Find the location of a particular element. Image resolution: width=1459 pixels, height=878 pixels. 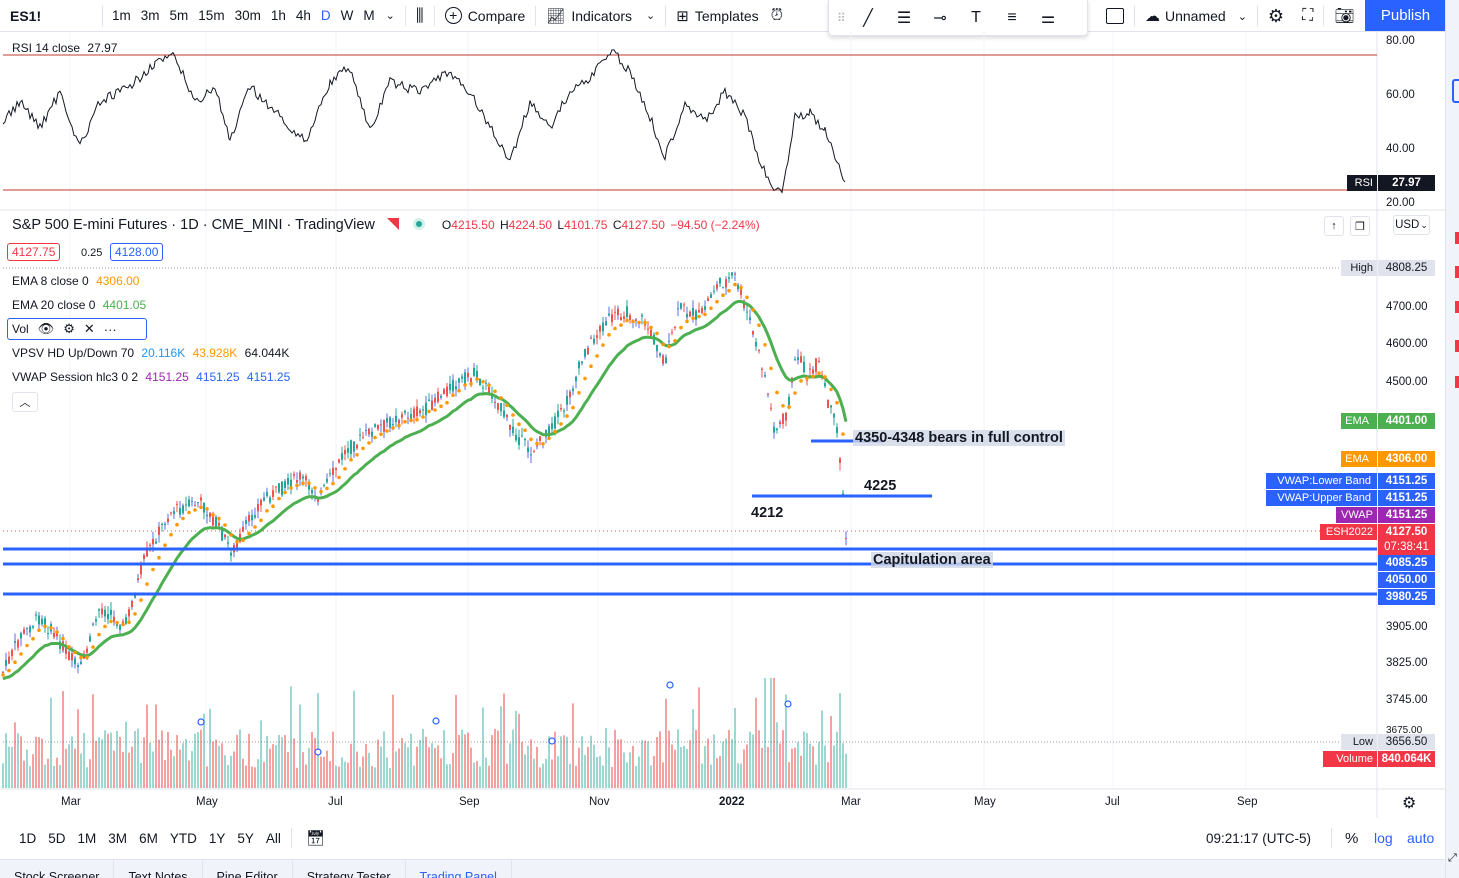

trendline-icon: ╱ is located at coordinates (868, 18).